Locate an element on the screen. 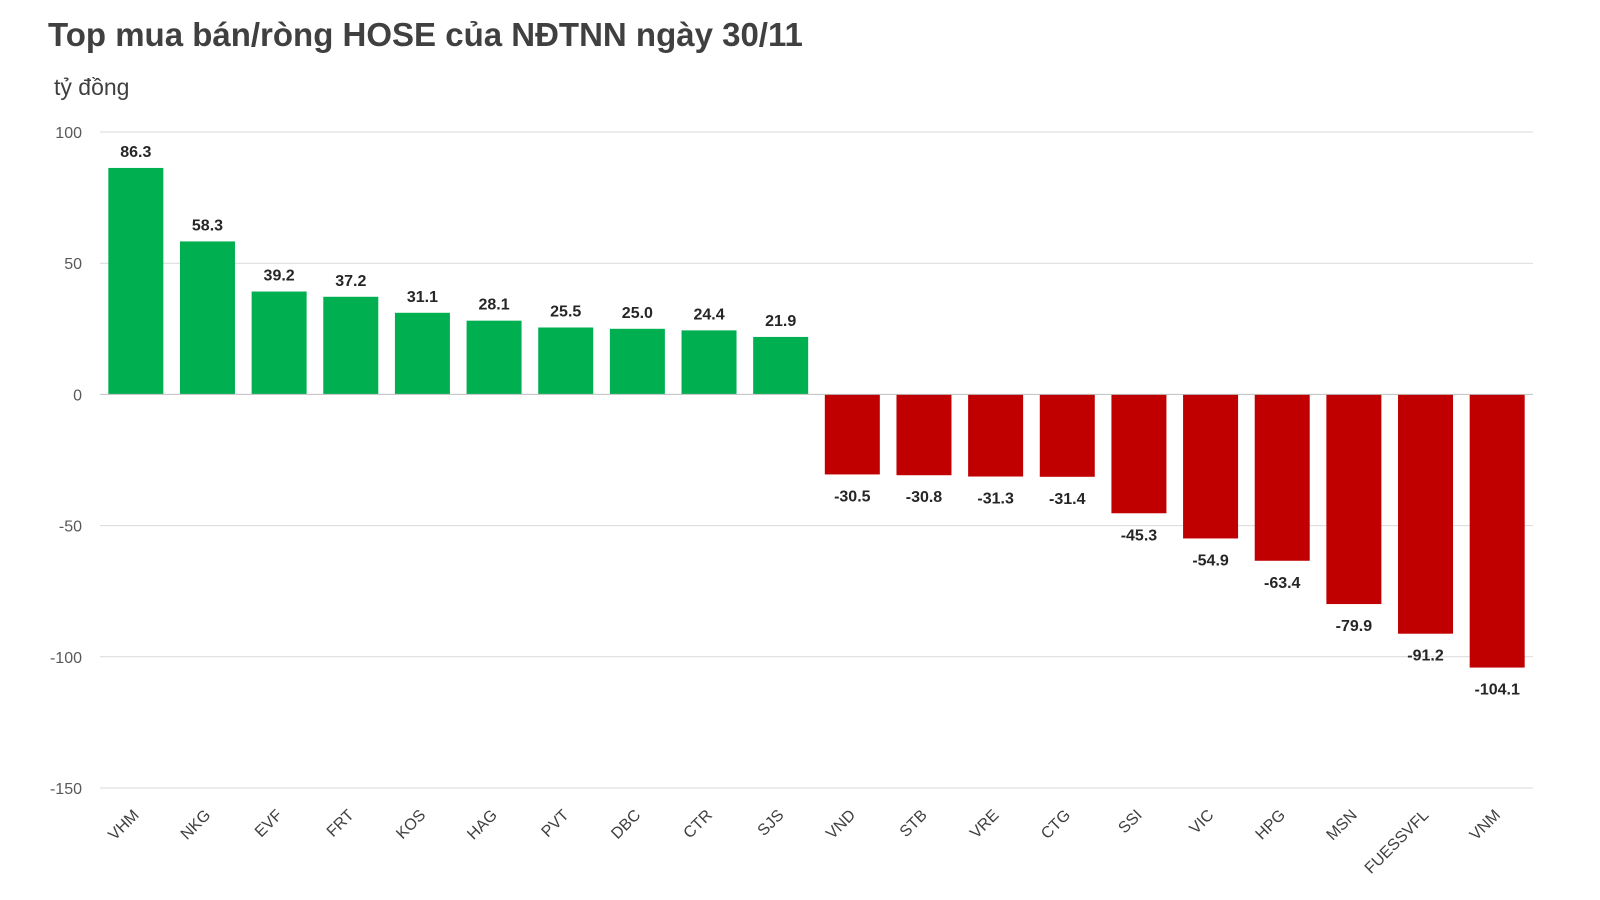 The height and width of the screenshot is (900, 1600). data-label: -63.4 is located at coordinates (1282, 583).